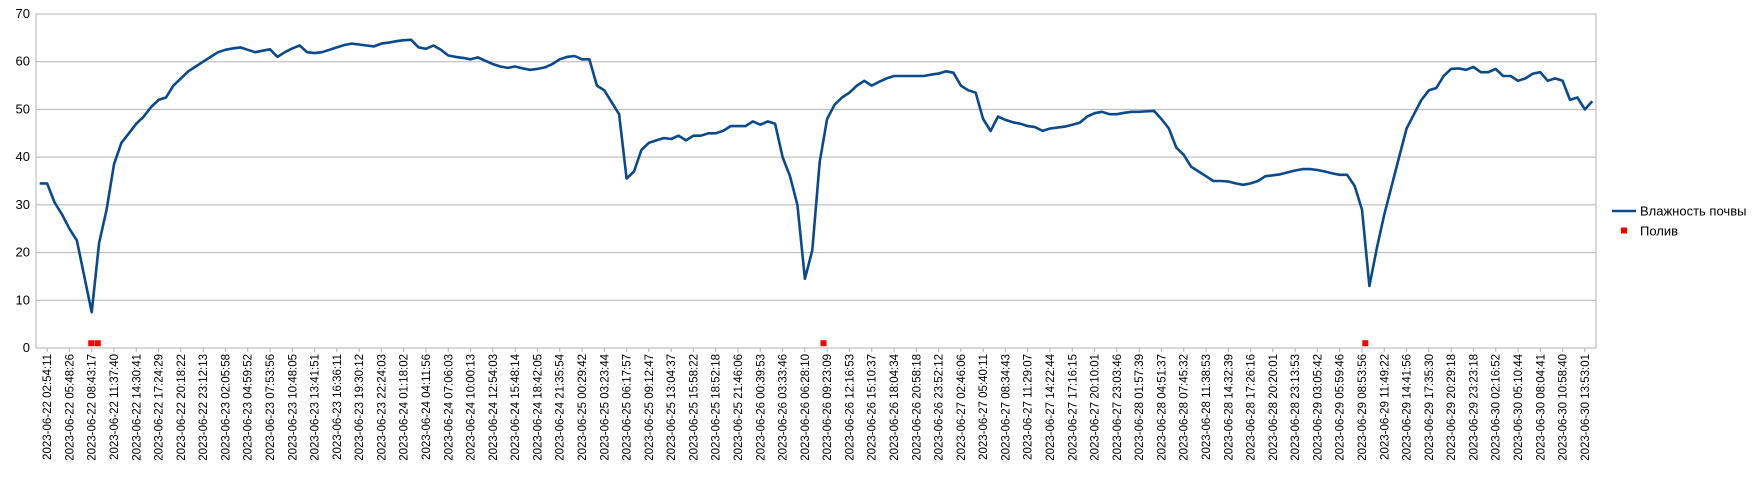  What do you see at coordinates (895, 406) in the screenshot?
I see `x-tick-label: 2023-06-26 18:04:34` at bounding box center [895, 406].